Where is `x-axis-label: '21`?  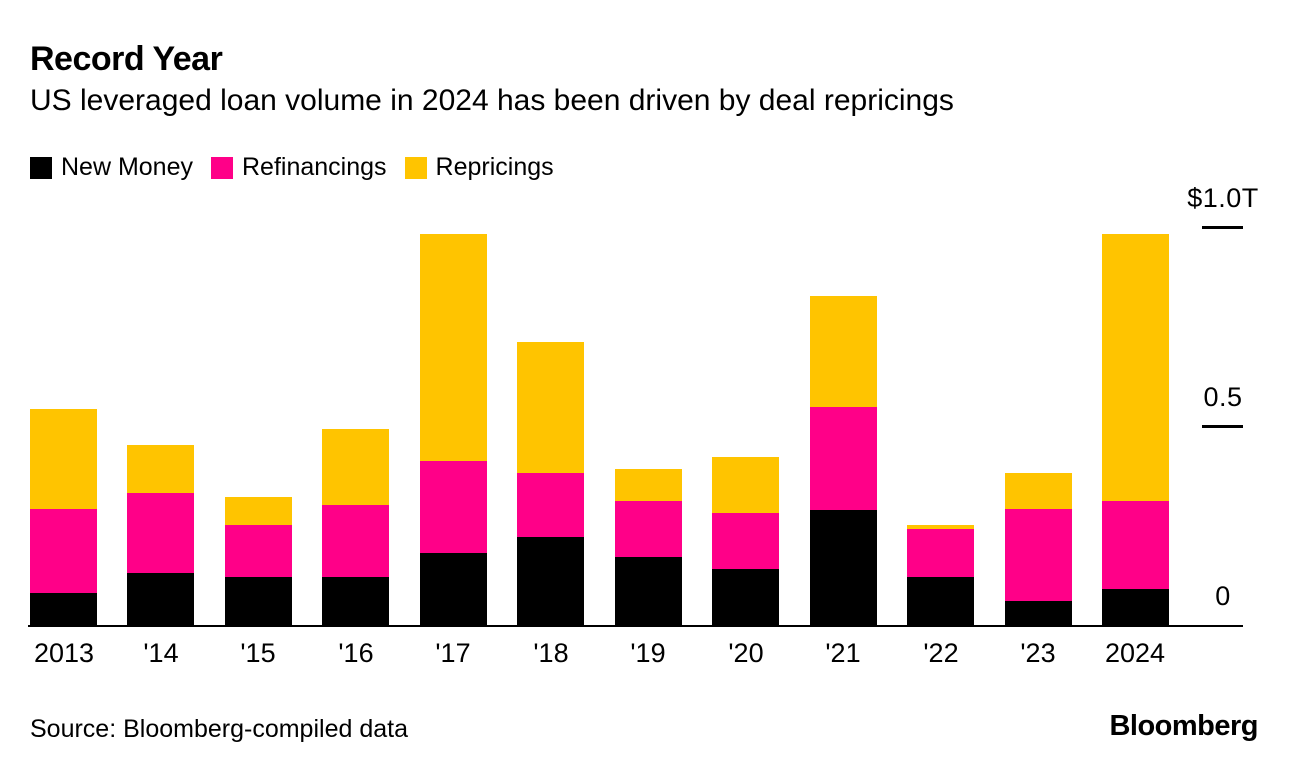 x-axis-label: '21 is located at coordinates (843, 653).